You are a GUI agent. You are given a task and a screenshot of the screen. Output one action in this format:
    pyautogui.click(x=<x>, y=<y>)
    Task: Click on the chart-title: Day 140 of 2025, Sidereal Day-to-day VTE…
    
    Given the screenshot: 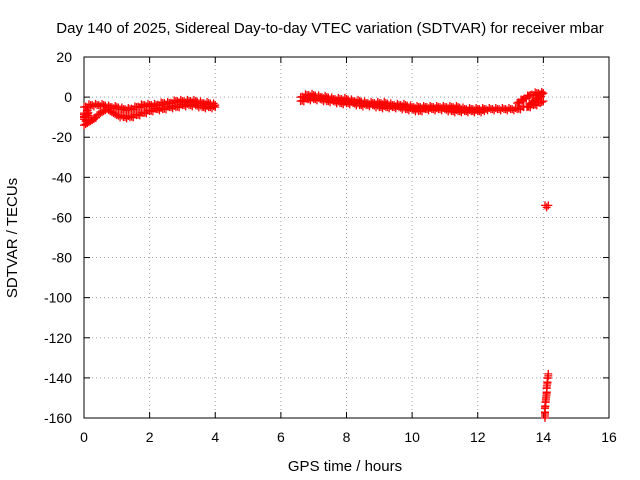 What is the action you would take?
    pyautogui.click(x=329, y=28)
    